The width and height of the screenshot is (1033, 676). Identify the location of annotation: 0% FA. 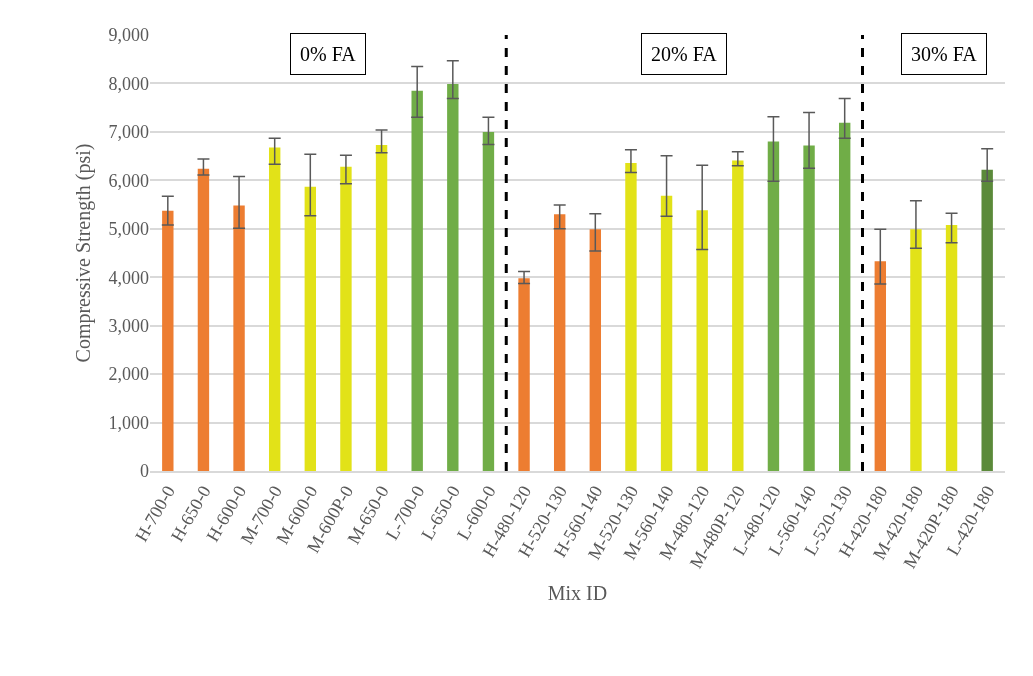
(328, 54).